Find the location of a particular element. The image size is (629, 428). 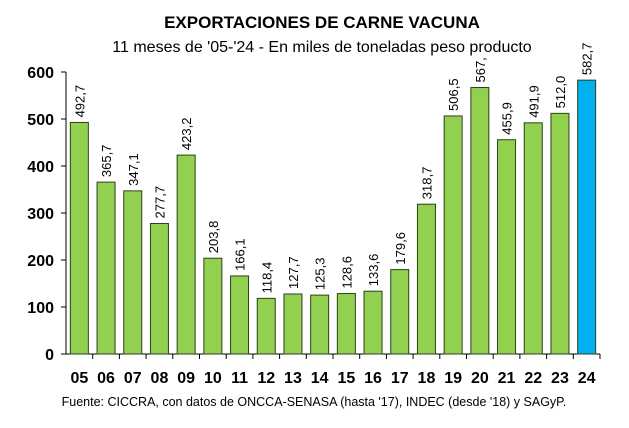

x-tick-label: 14 is located at coordinates (320, 378).